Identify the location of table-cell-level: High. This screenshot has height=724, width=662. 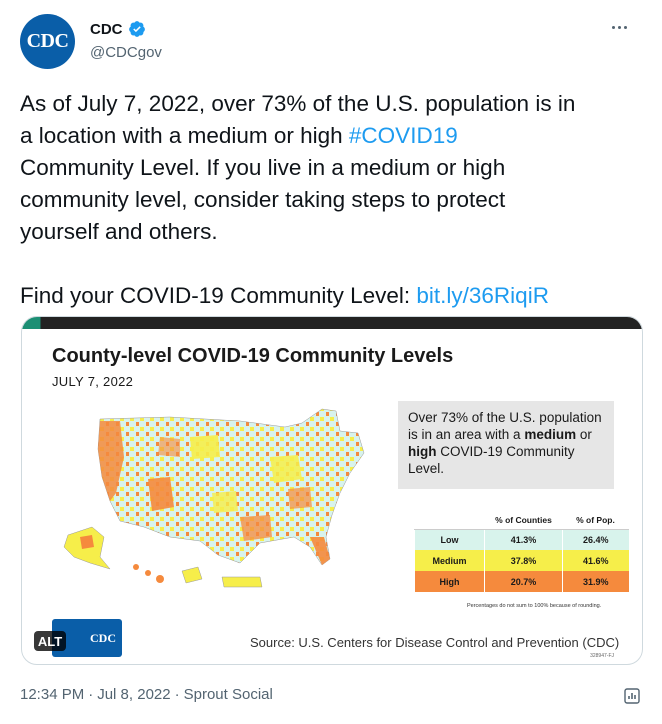
(449, 581).